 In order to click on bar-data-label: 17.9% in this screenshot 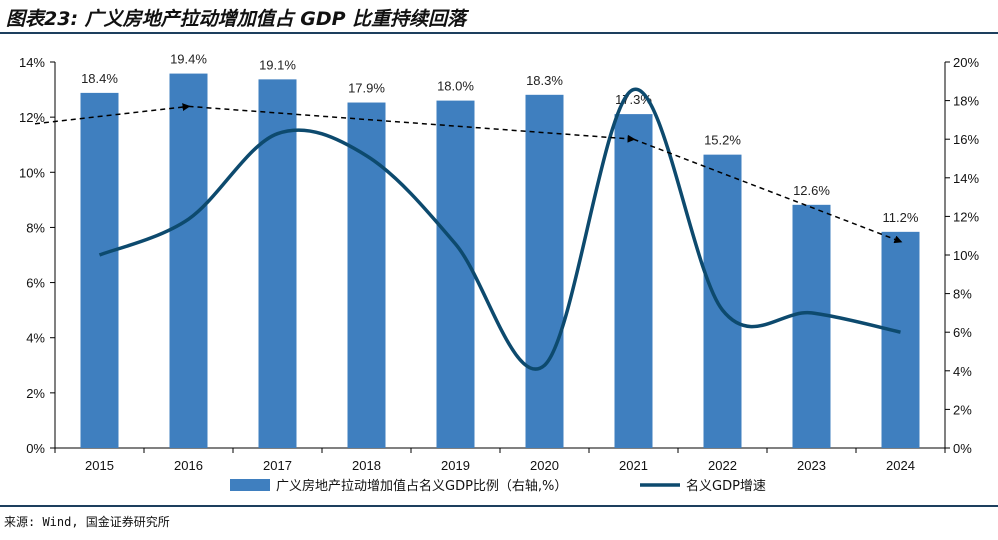, I will do `click(366, 88)`.